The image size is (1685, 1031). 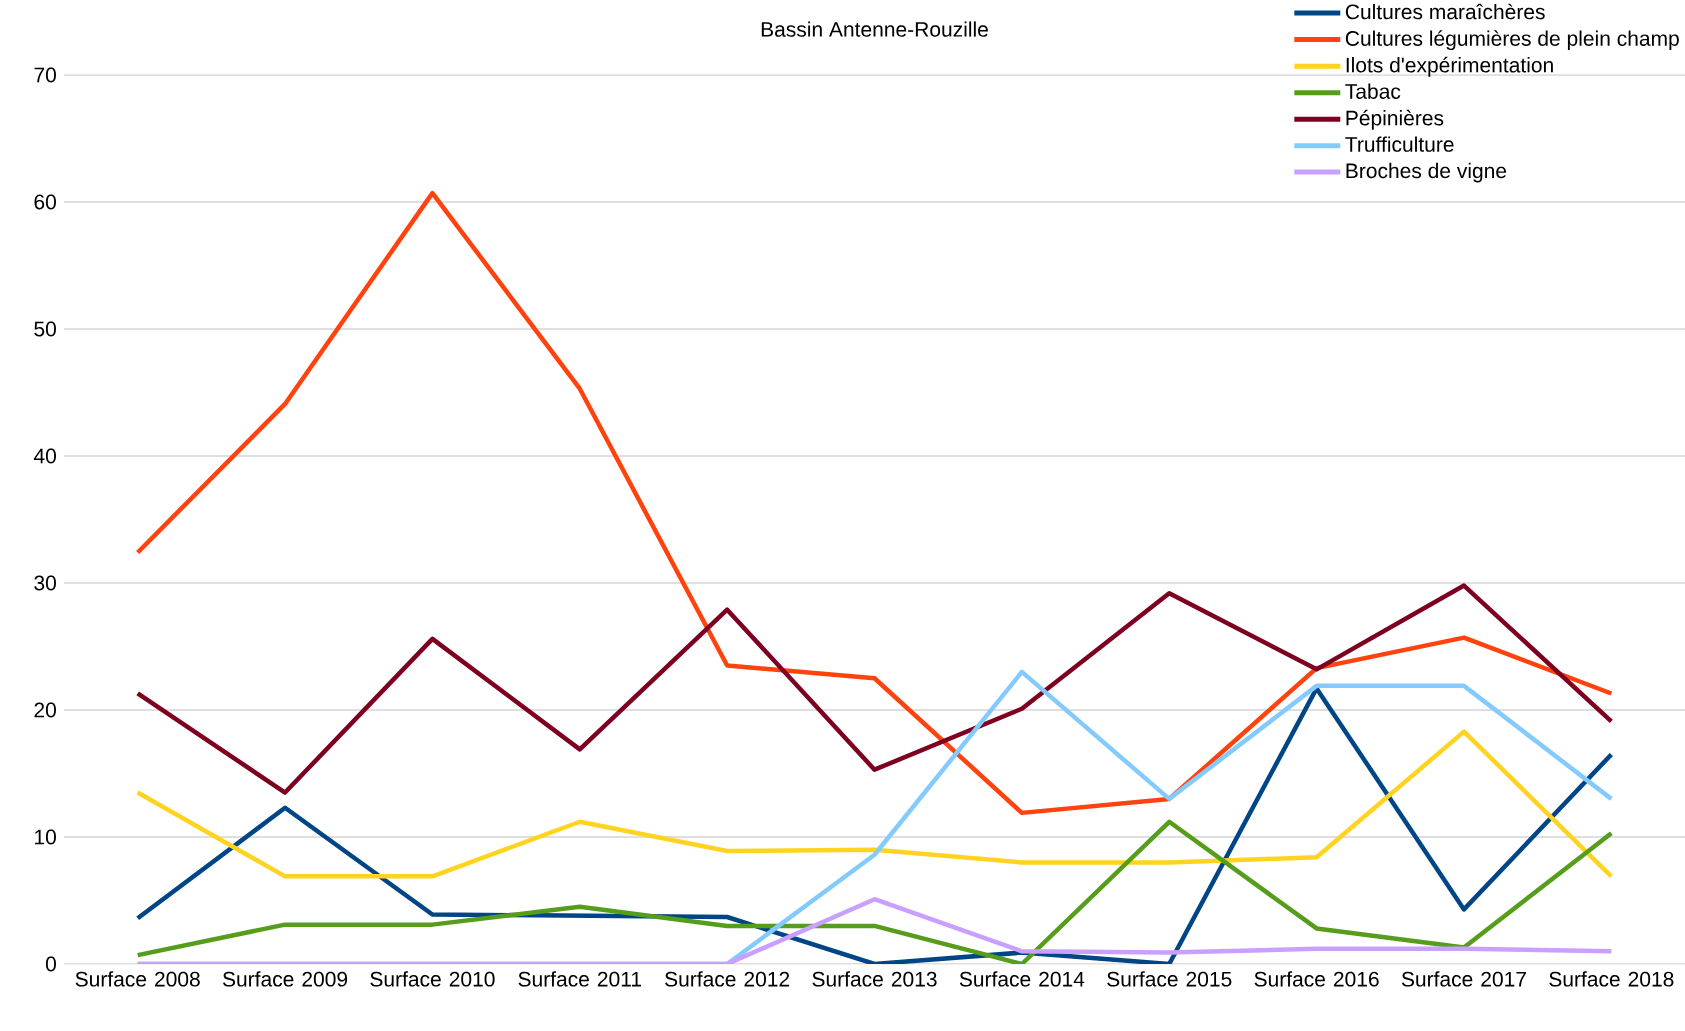 I want to click on legend-label: Cultures légumières de plein champ, so click(x=1512, y=40).